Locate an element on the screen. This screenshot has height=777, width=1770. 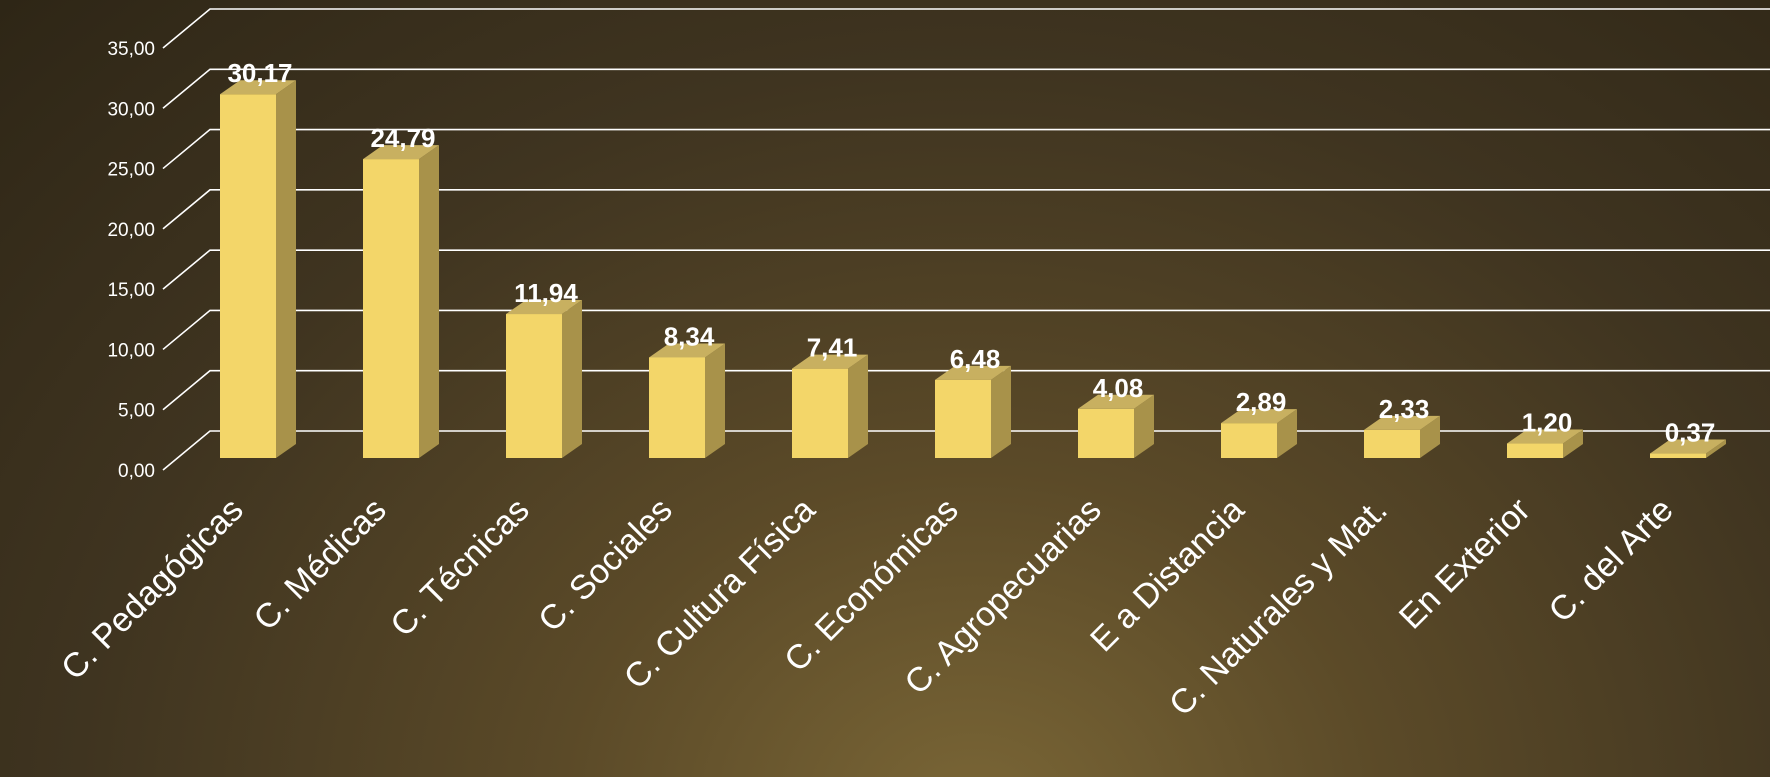
data-label: 30,17 is located at coordinates (259, 73).